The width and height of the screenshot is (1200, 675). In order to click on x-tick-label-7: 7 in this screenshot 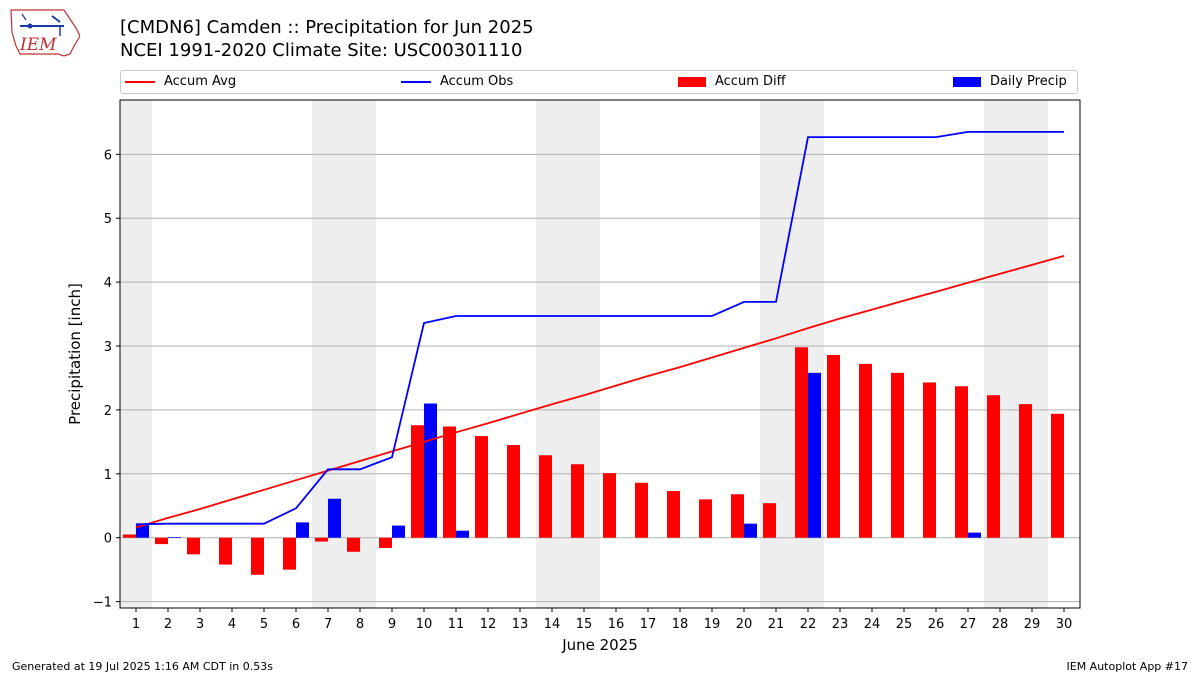, I will do `click(328, 624)`.